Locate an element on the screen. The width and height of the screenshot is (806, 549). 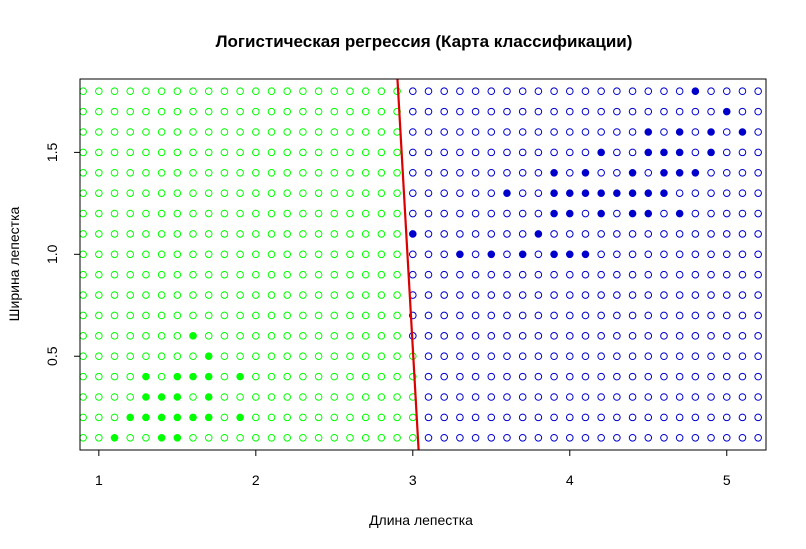
y-axis: 0.5 1.0 1.5 is located at coordinates (62, 254).